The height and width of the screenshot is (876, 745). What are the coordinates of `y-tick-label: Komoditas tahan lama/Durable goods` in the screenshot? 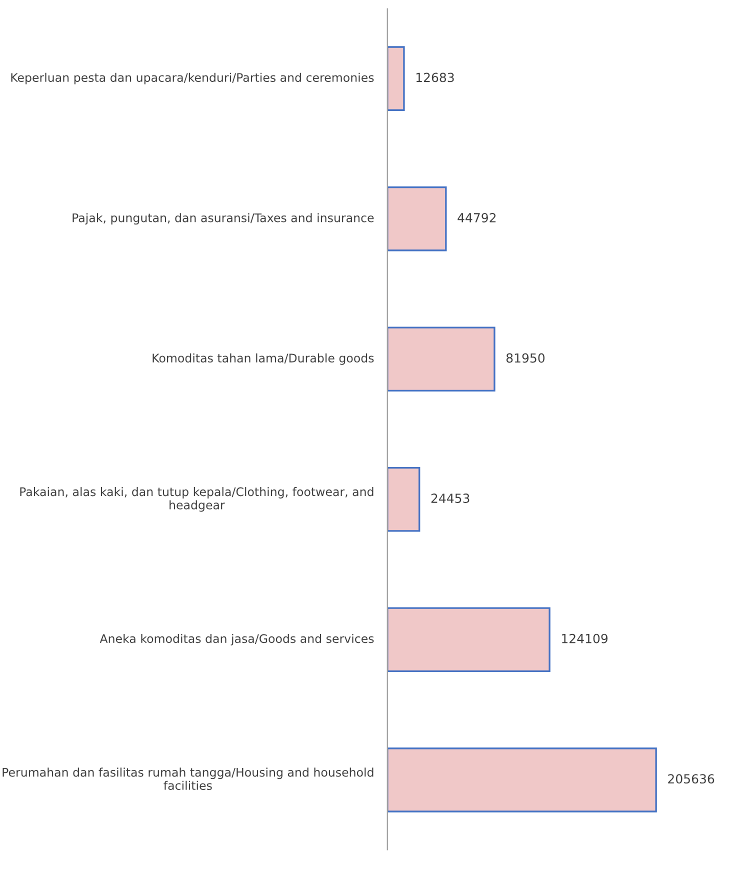 It's located at (263, 359).